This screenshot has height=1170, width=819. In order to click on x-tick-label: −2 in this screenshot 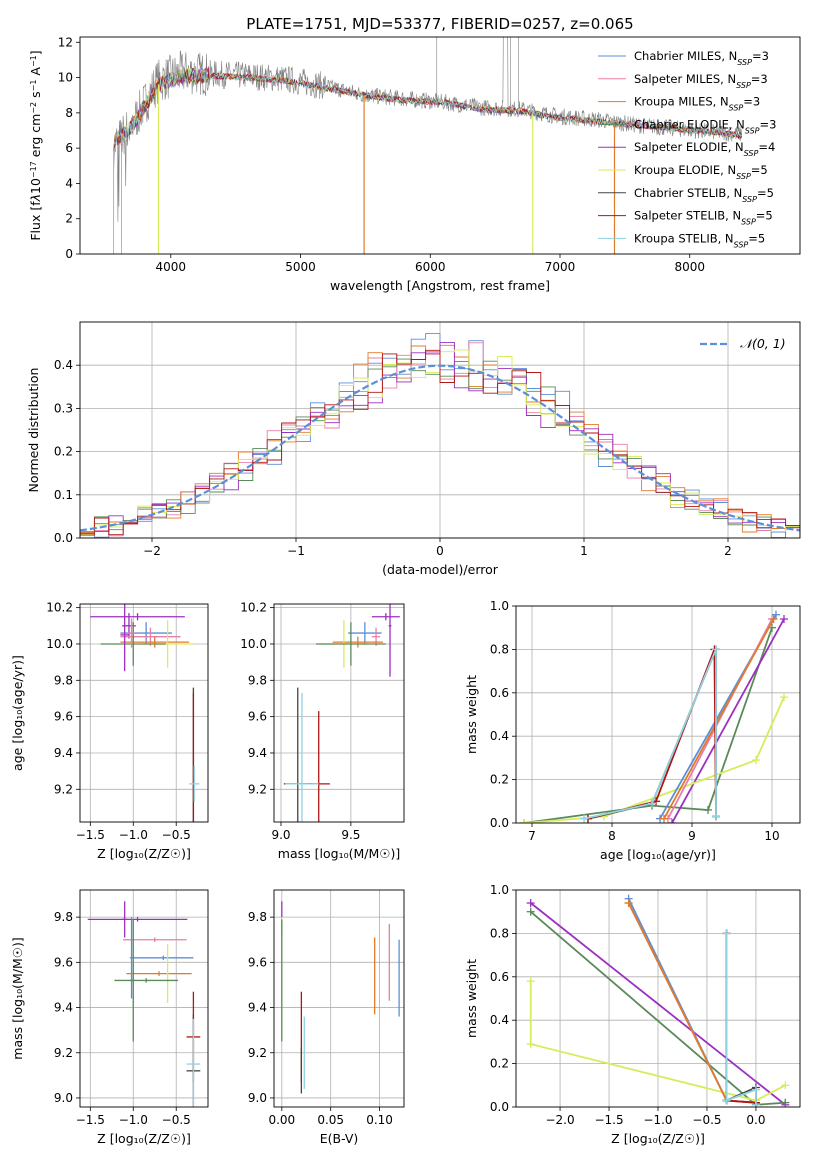, I will do `click(152, 551)`.